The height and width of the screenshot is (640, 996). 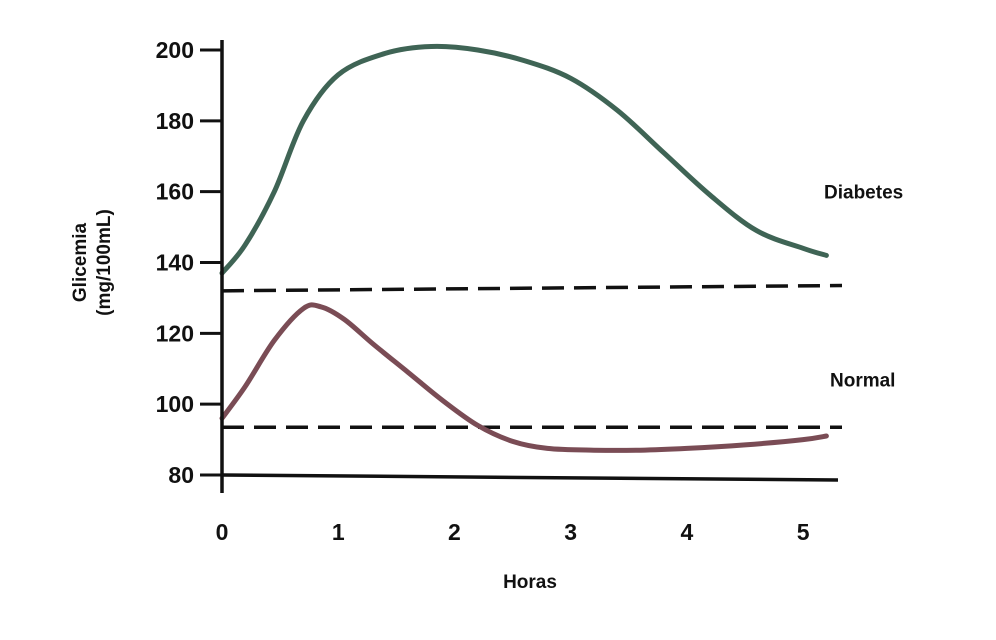 What do you see at coordinates (80, 262) in the screenshot?
I see `y-axis-title-line1: Glicemia` at bounding box center [80, 262].